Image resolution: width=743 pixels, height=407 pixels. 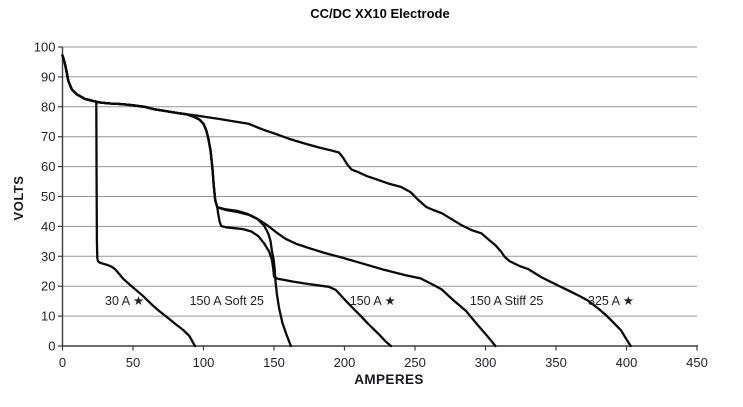 I want to click on y-tick-label-50: 50, so click(x=48, y=196).